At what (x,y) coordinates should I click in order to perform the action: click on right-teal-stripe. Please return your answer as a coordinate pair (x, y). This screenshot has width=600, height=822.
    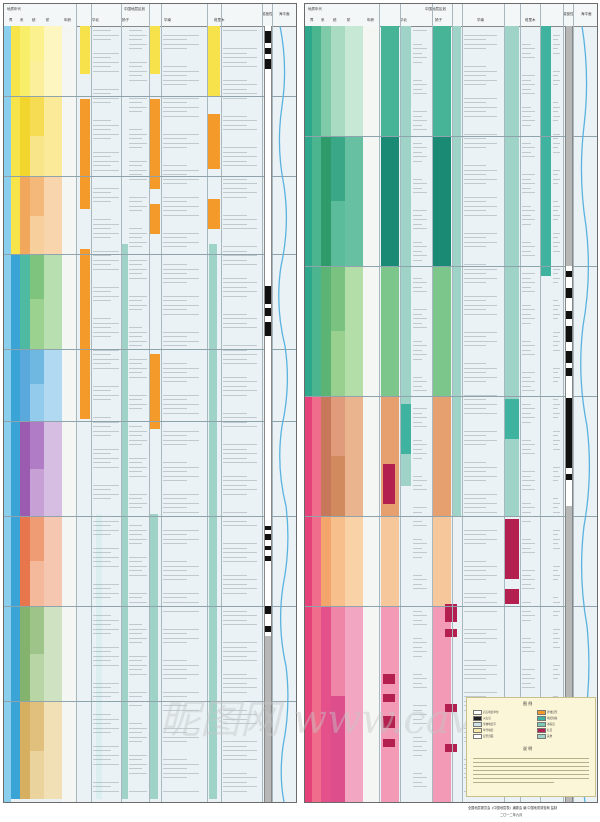
    Looking at the image, I should click on (406, 429).